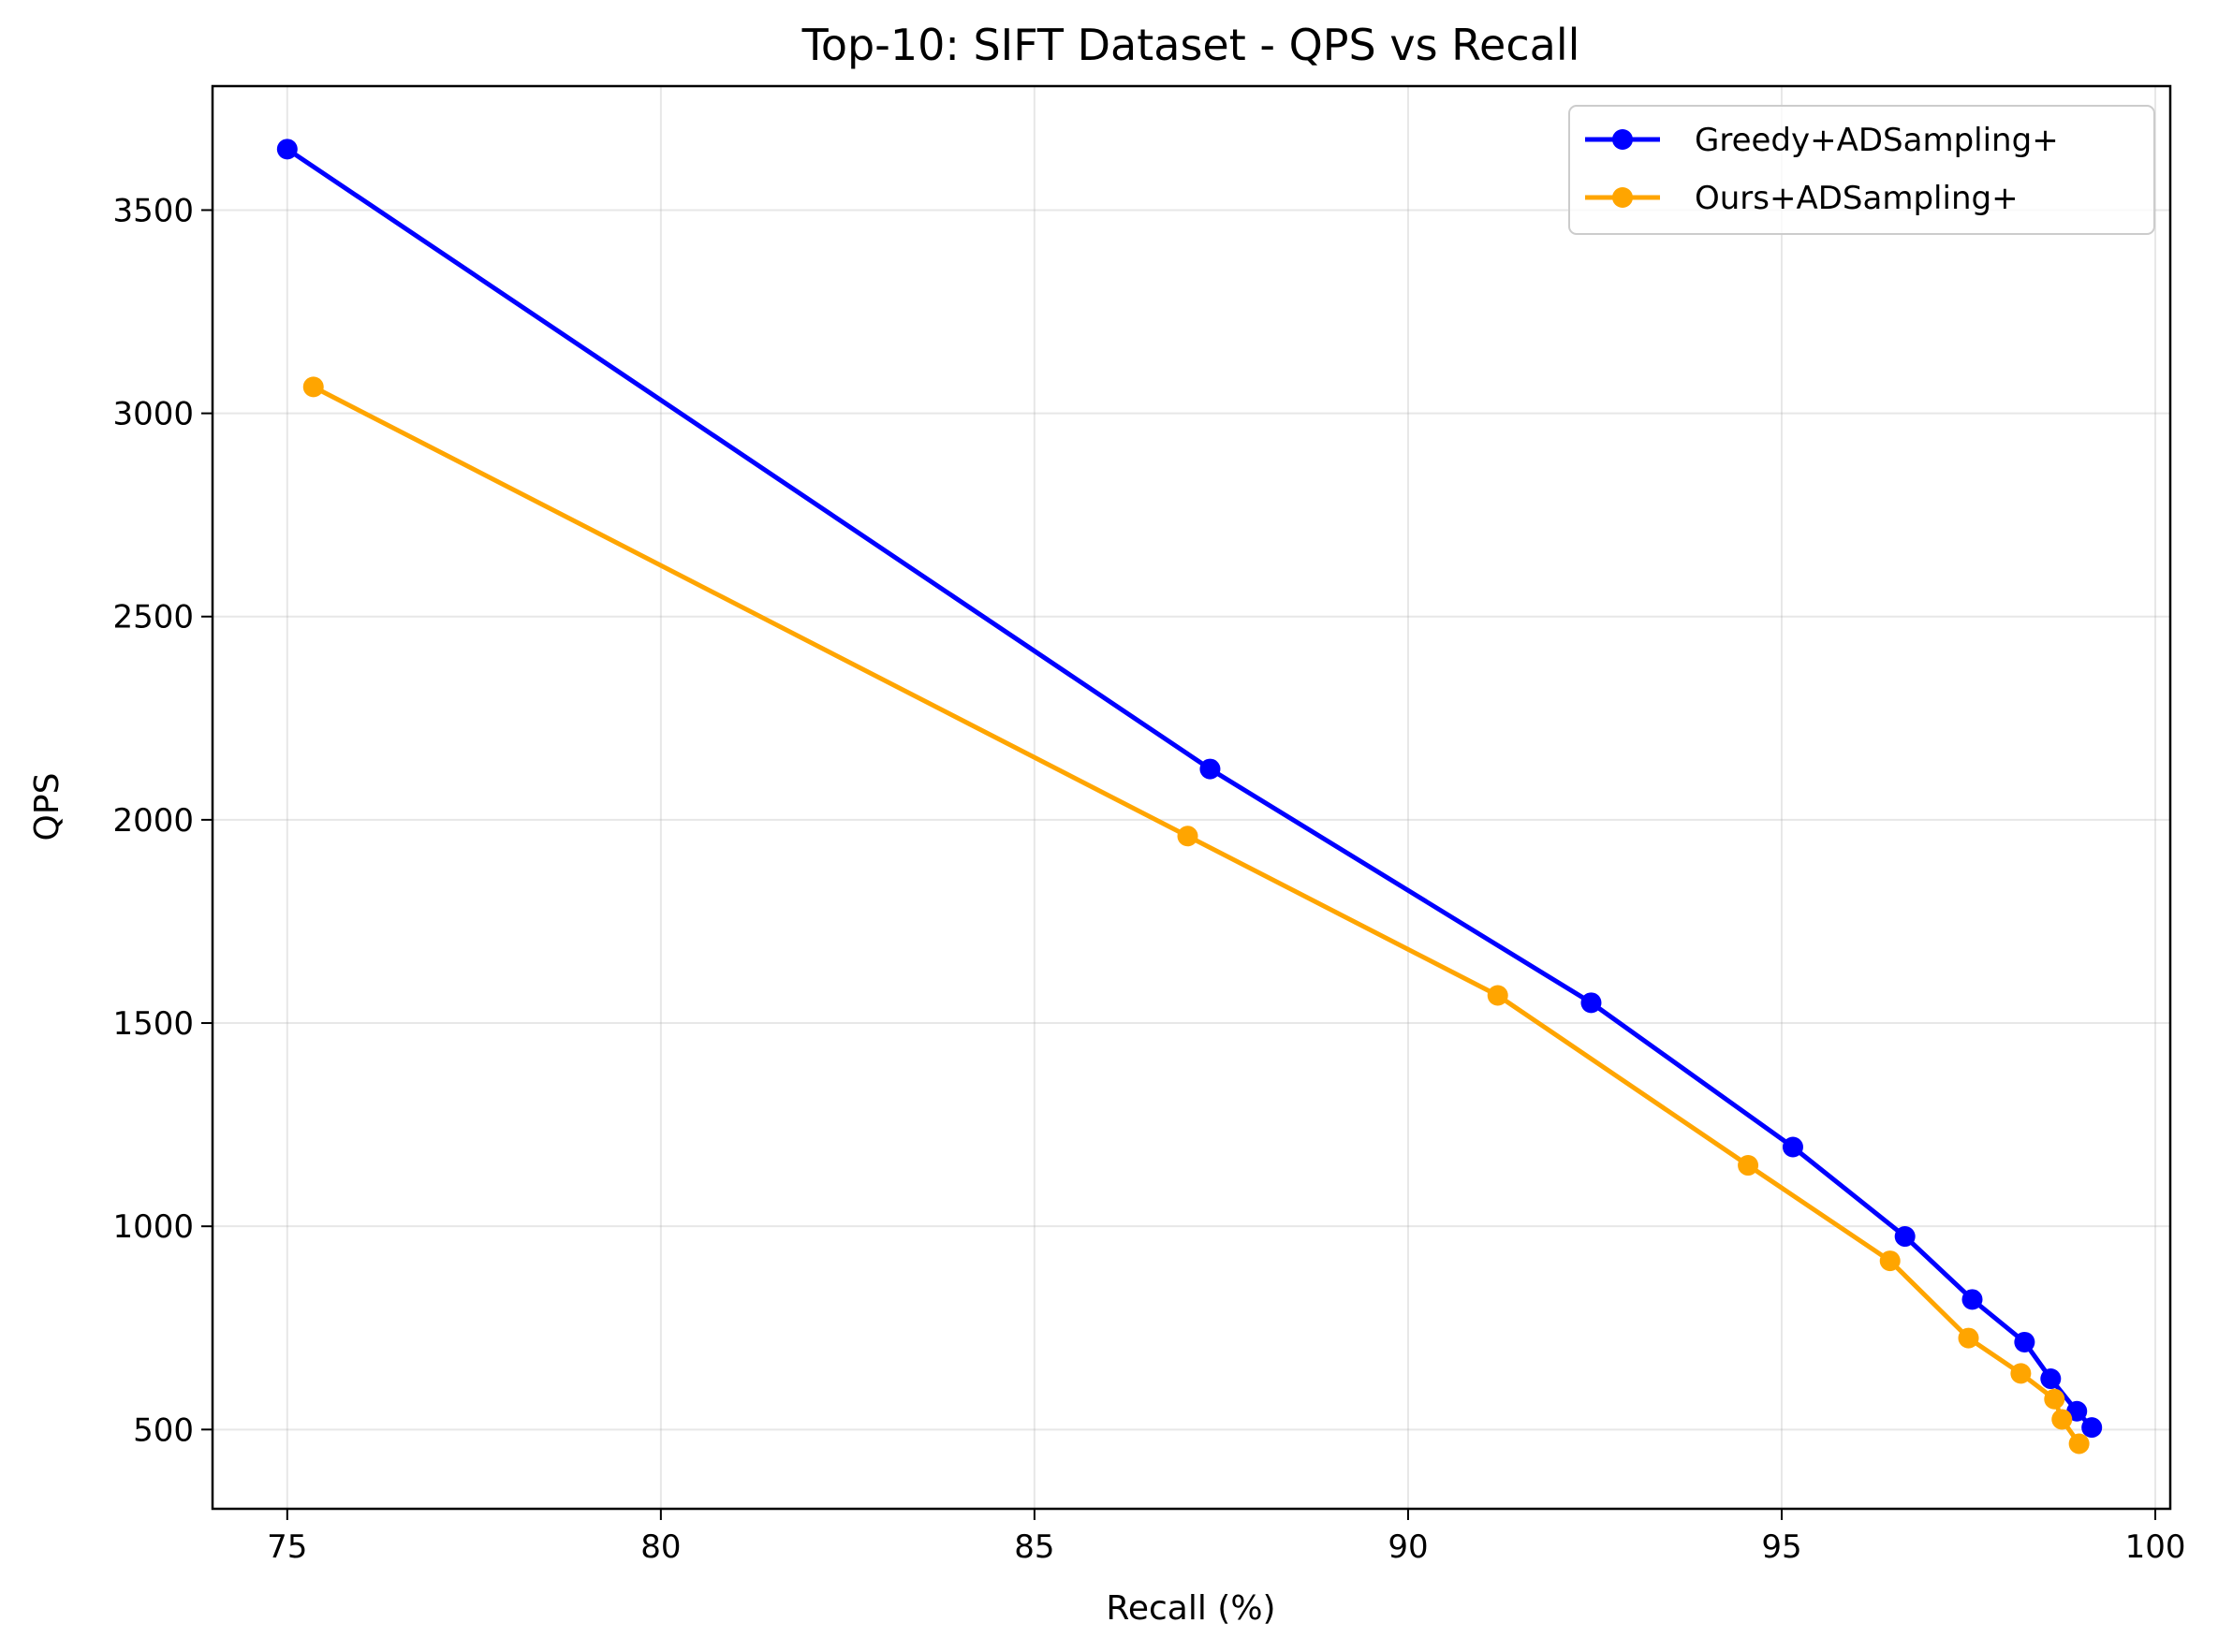 The height and width of the screenshot is (1652, 2218). What do you see at coordinates (1622, 139) in the screenshot?
I see `legend-marker-greedy` at bounding box center [1622, 139].